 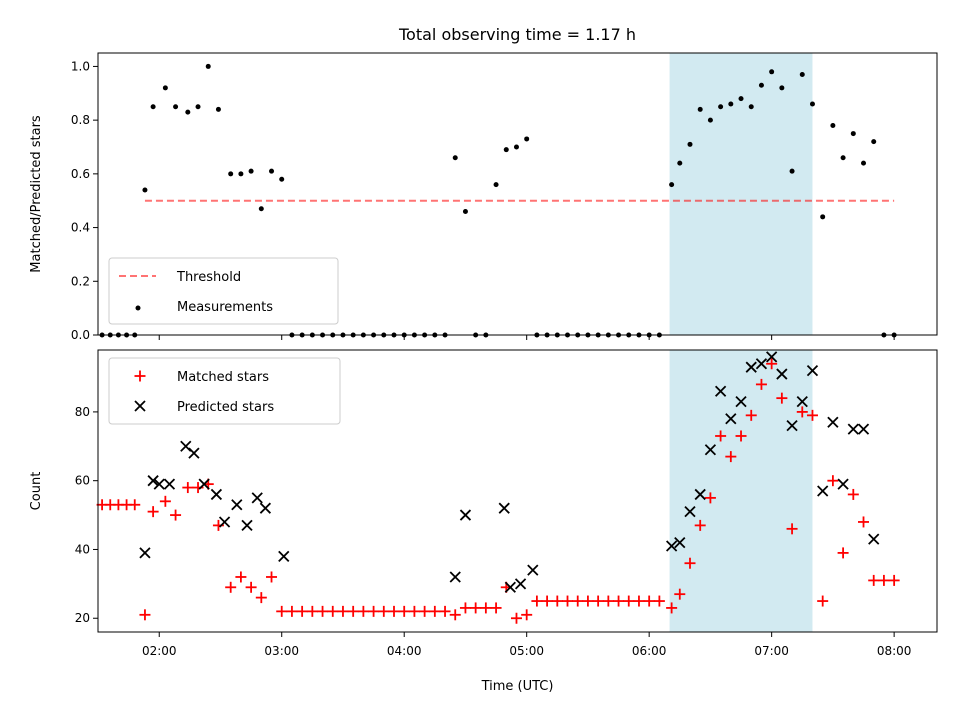 I want to click on y-tick-label: 80, so click(x=82, y=412).